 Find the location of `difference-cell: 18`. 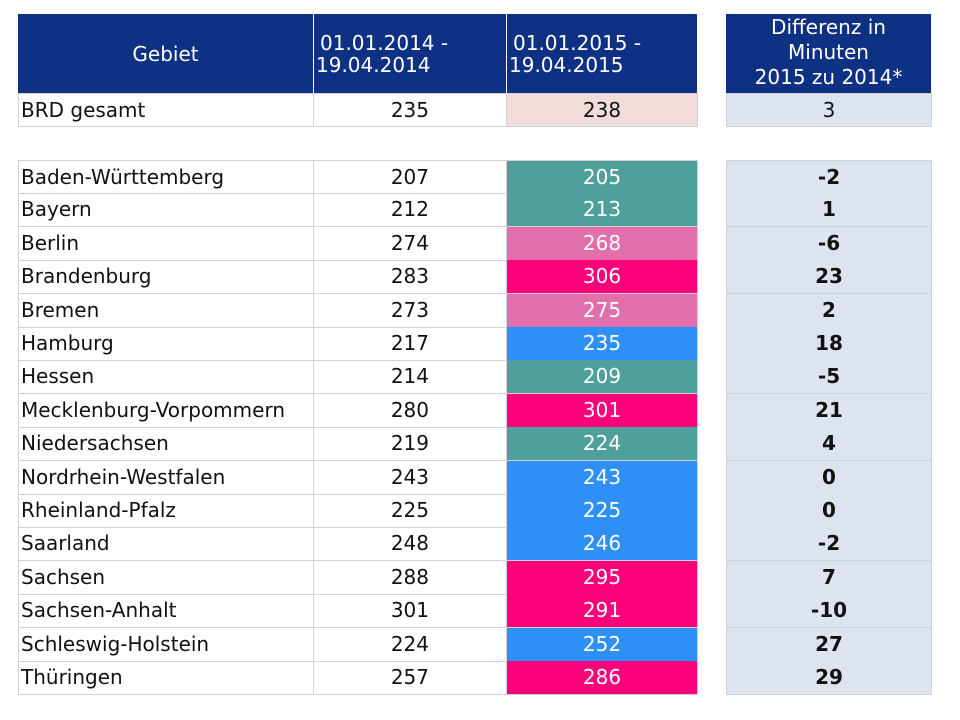

difference-cell: 18 is located at coordinates (829, 344).